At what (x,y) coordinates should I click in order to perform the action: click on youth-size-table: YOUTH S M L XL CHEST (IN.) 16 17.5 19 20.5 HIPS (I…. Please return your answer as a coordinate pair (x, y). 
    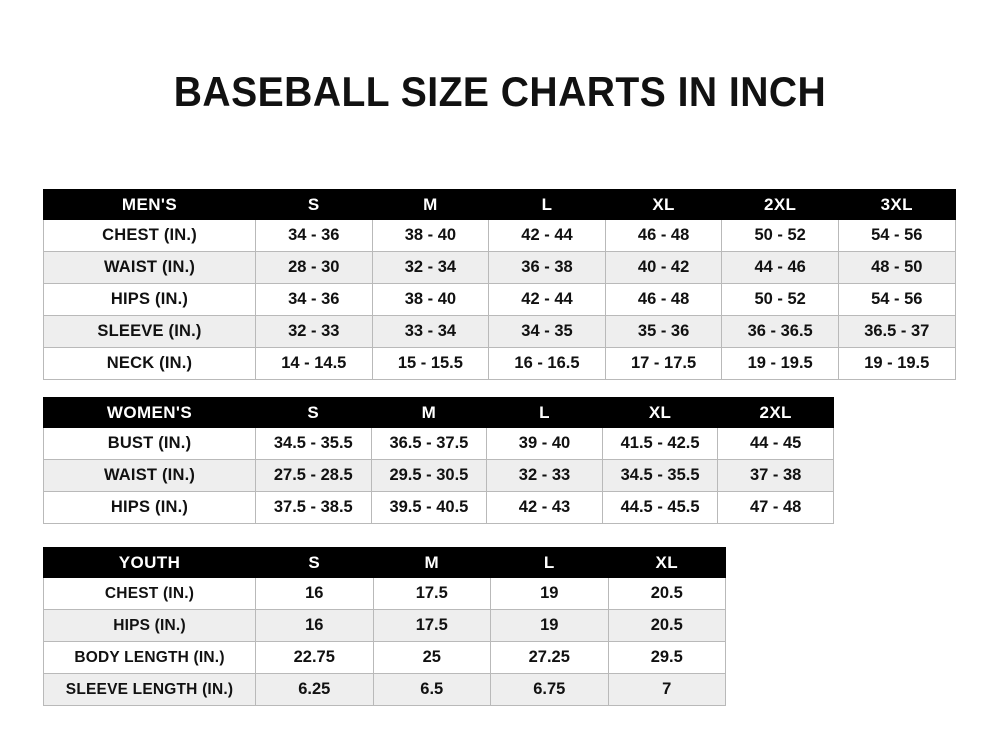
    Looking at the image, I should click on (384, 626).